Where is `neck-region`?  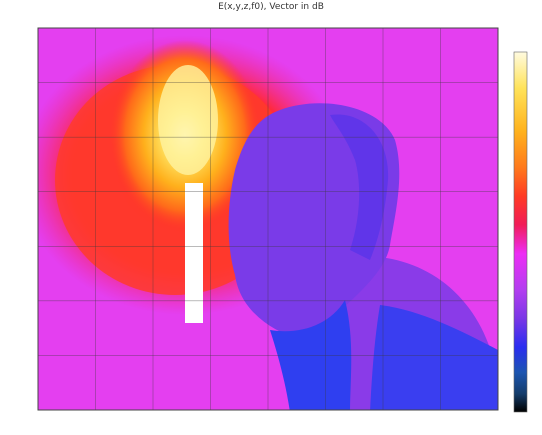 neck-region is located at coordinates (311, 355).